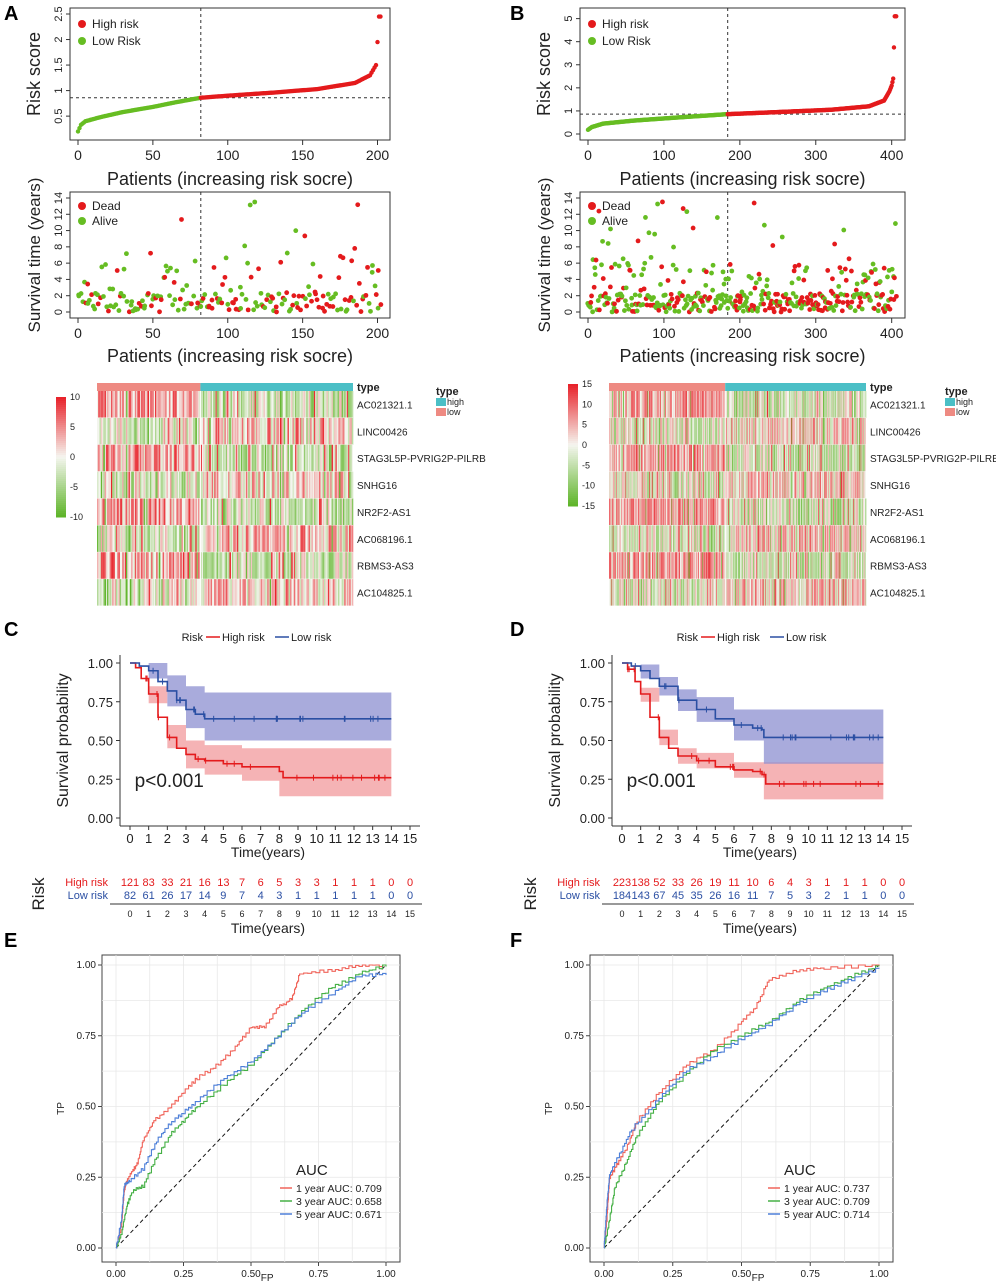  What do you see at coordinates (517, 630) in the screenshot?
I see `panel-letter-d: D` at bounding box center [517, 630].